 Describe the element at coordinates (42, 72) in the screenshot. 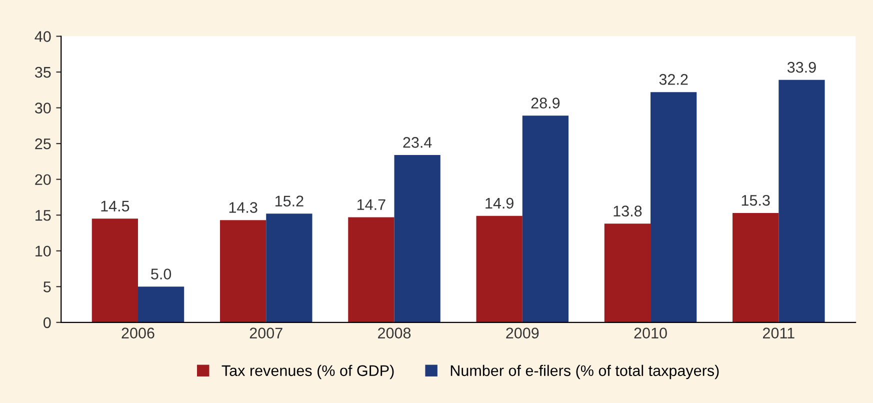

I see `y-tick-label: 35` at that location.